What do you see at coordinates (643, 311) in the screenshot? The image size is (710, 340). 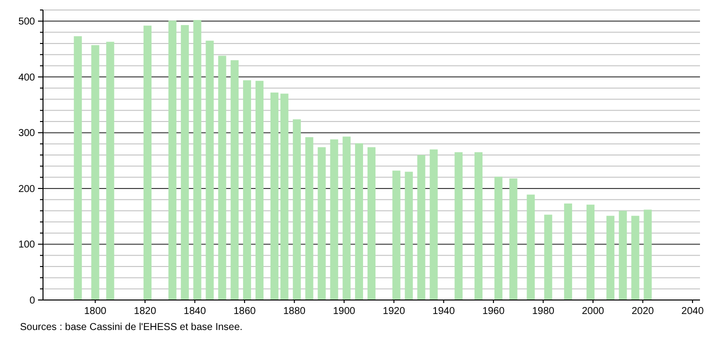 I see `x-tick-label: 2020` at bounding box center [643, 311].